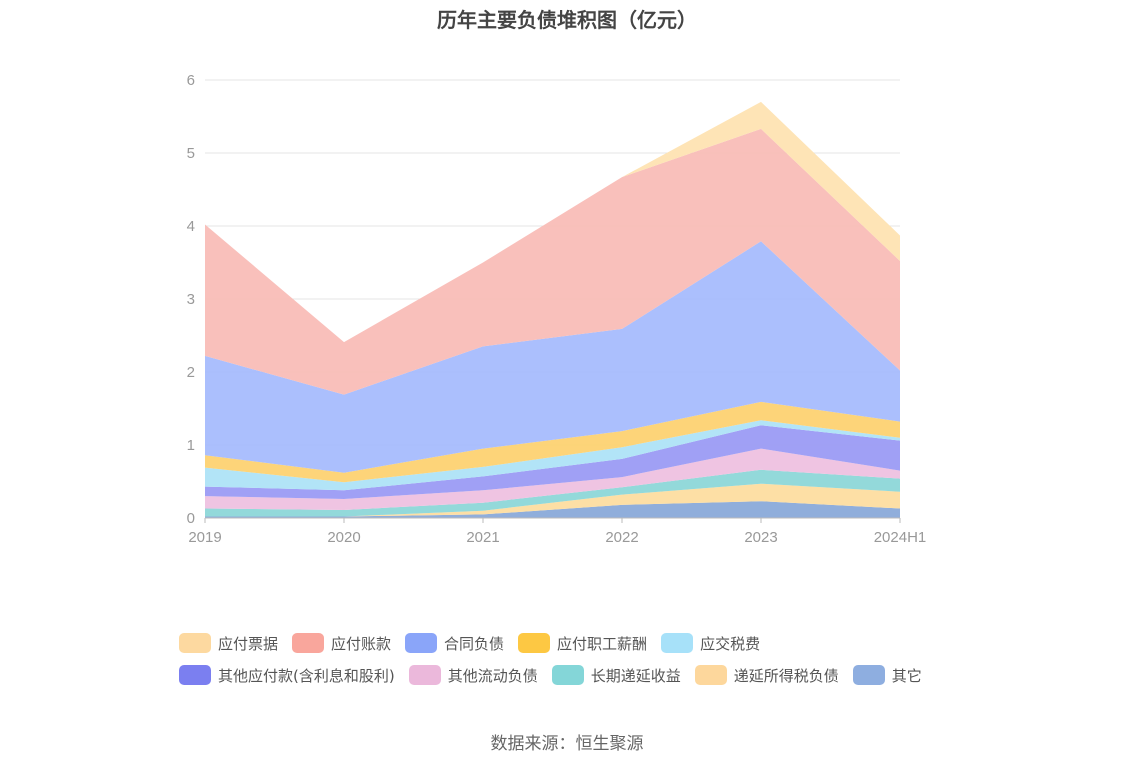 Image resolution: width=1134 pixels, height=766 pixels. Describe the element at coordinates (730, 643) in the screenshot. I see `legend-label: 应交税费` at that location.